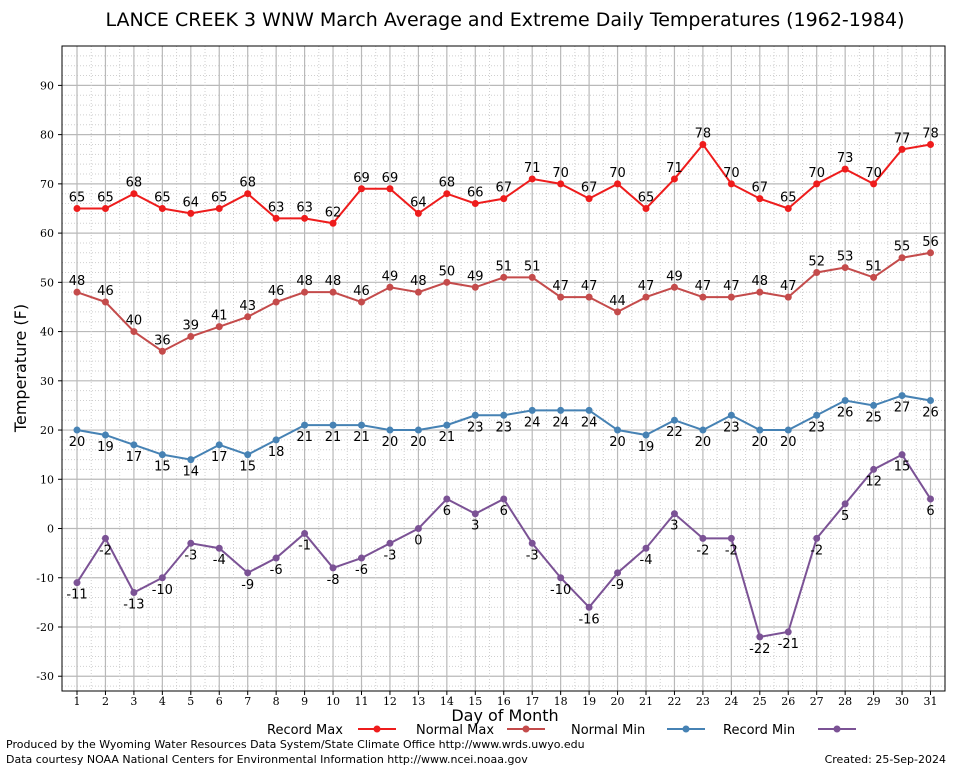 The width and height of the screenshot is (954, 768). I want to click on record-min-data-label: -8, so click(333, 580).